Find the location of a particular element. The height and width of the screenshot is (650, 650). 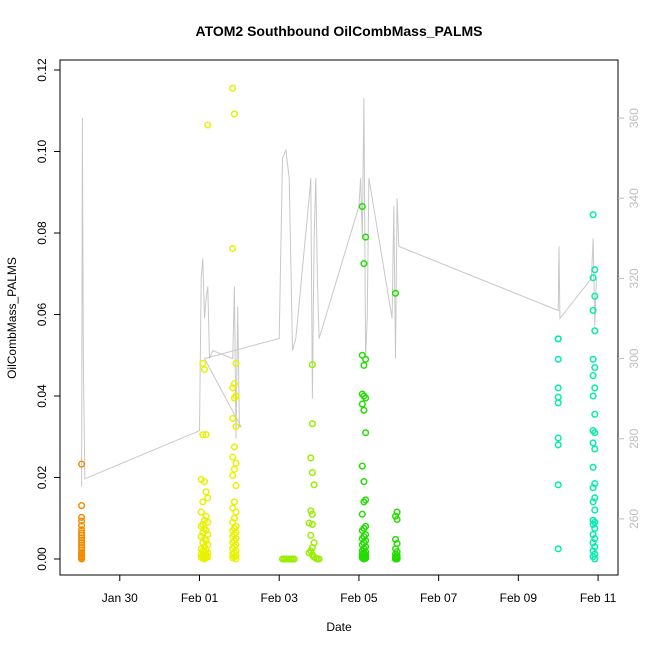

x-tick-label: Jan 30 is located at coordinates (120, 598).